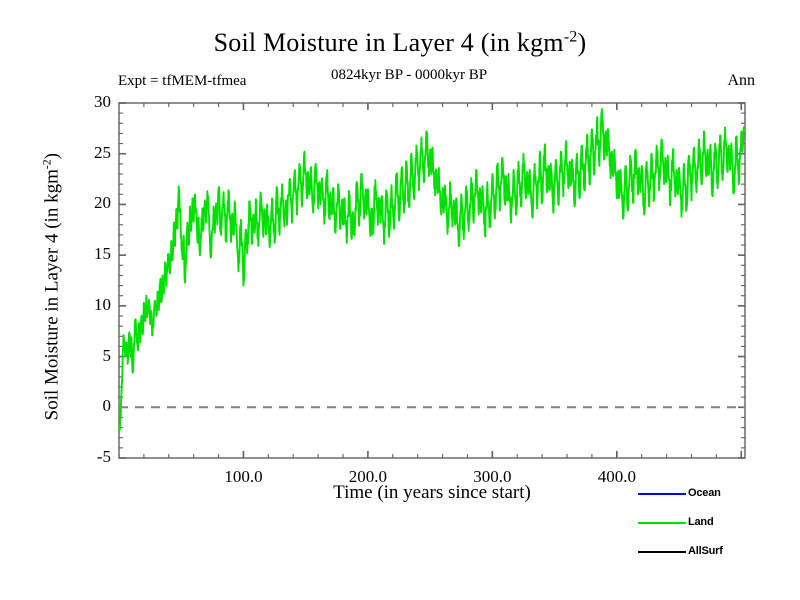 The height and width of the screenshot is (600, 800). What do you see at coordinates (103, 456) in the screenshot?
I see `y-tick-label: -5` at bounding box center [103, 456].